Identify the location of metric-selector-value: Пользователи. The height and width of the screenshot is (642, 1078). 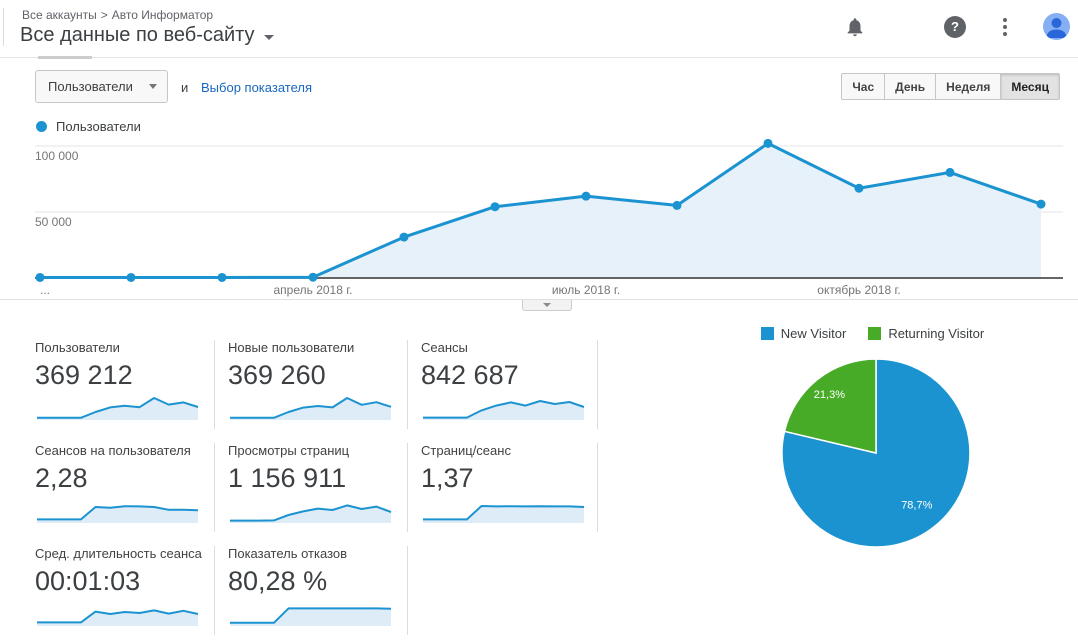
(90, 86).